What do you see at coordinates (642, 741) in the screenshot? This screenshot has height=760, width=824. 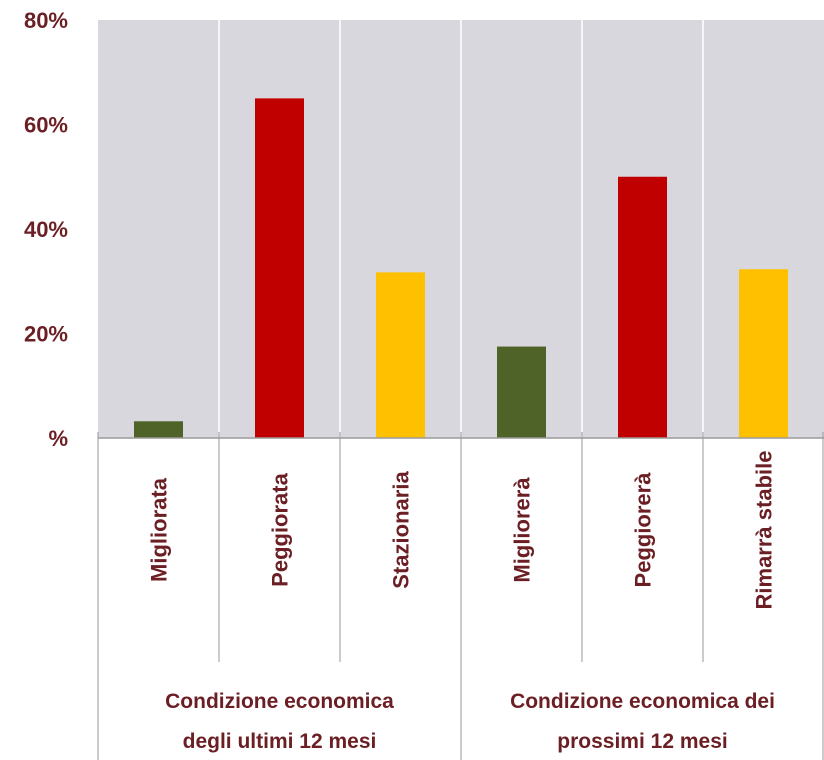 I see `group-label: prossimi 12 mesi` at bounding box center [642, 741].